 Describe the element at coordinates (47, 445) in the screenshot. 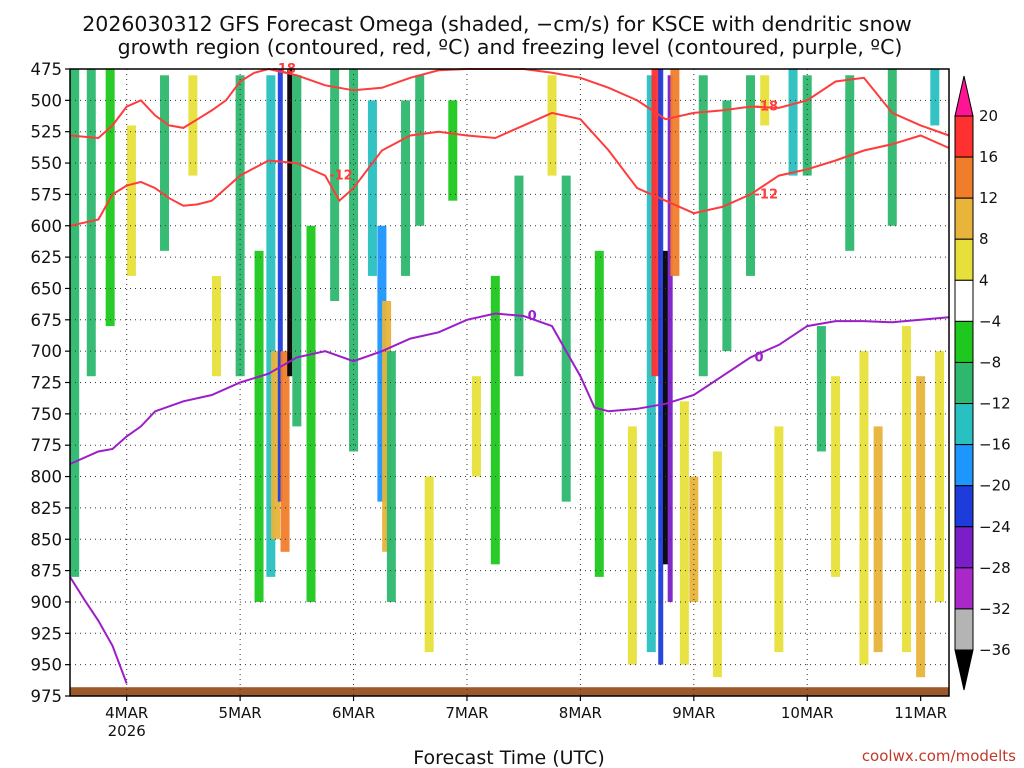

I see `y-tick-label: 775` at that location.